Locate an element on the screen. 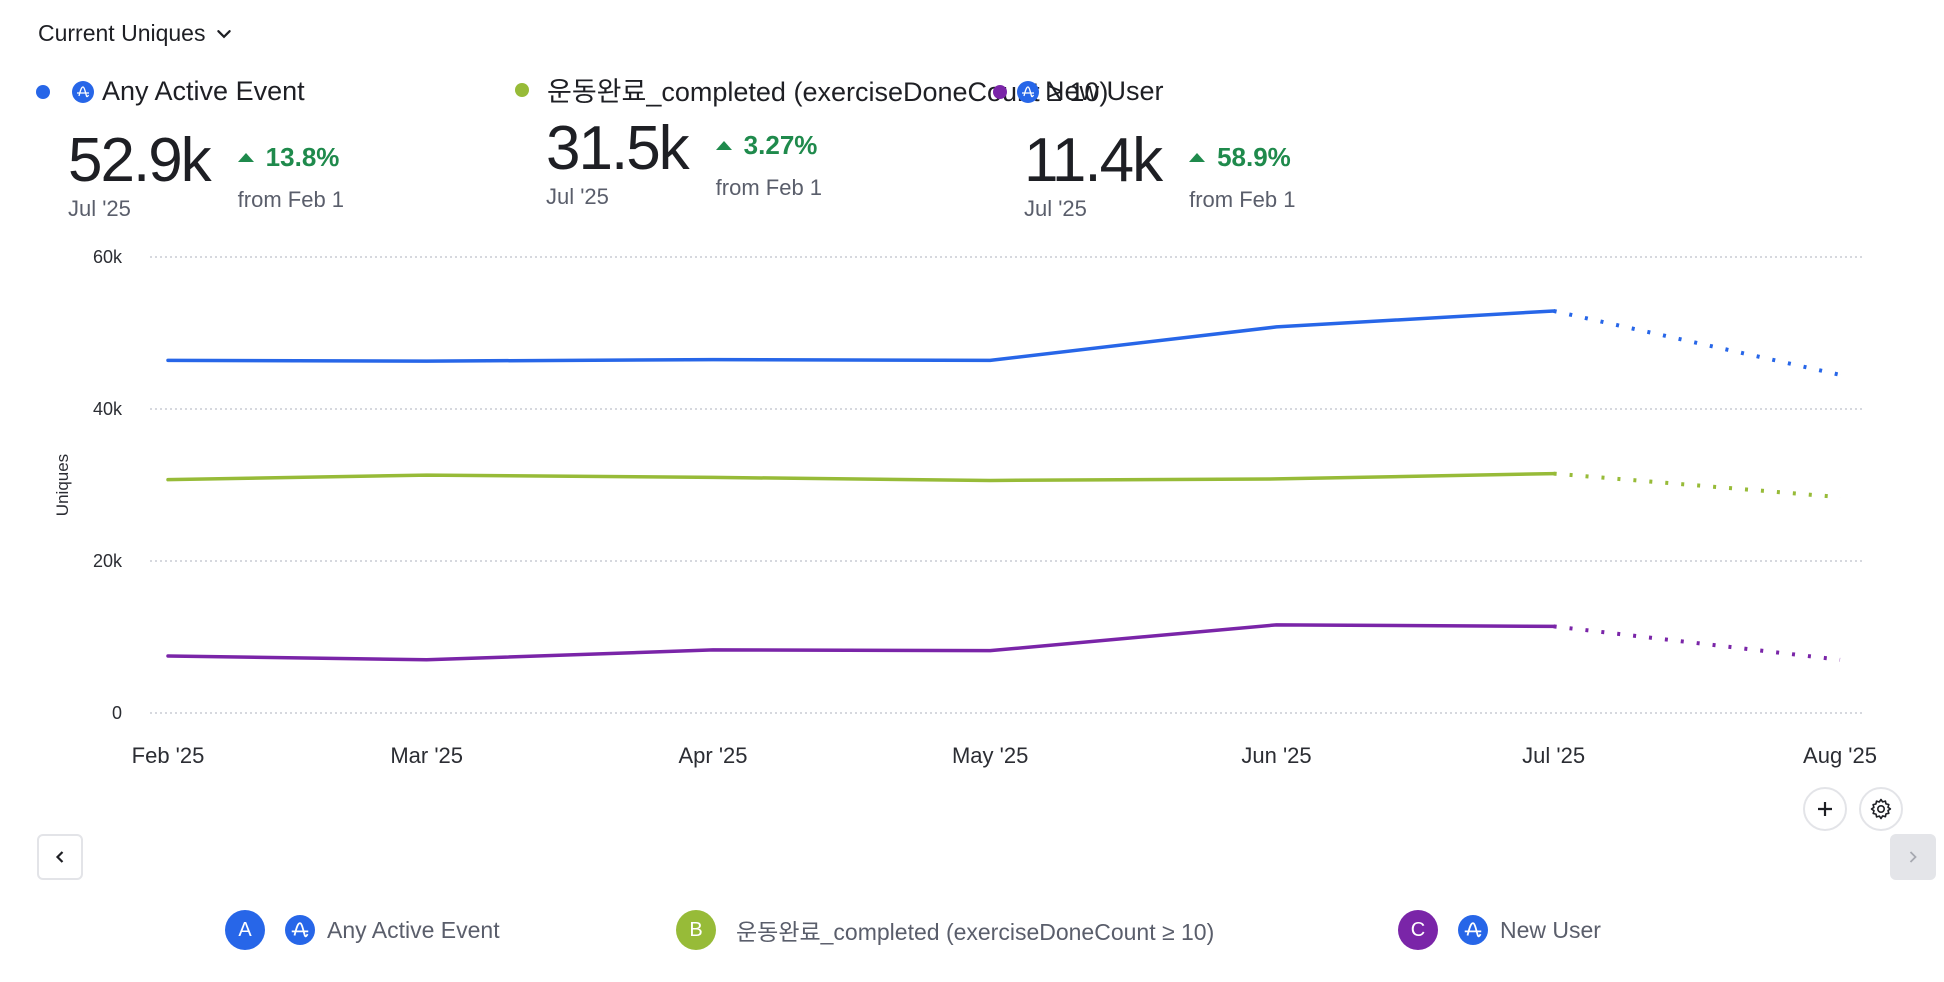 This screenshot has height=982, width=1944. y-axis-label: Uniques is located at coordinates (62, 485).